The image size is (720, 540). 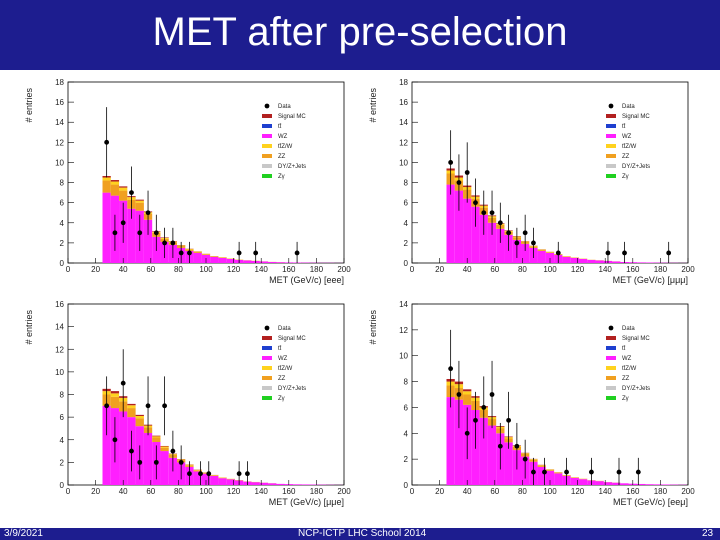 What do you see at coordinates (627, 359) in the screenshot?
I see `legend-label: WZ` at bounding box center [627, 359].